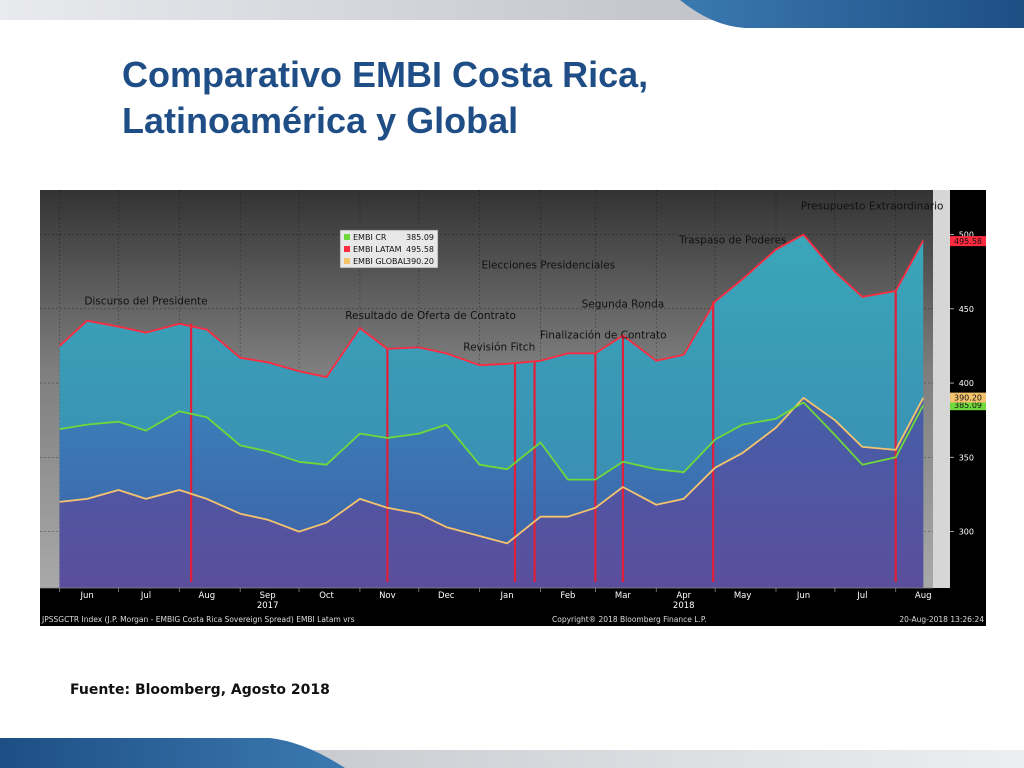 Image resolution: width=1024 pixels, height=768 pixels. I want to click on last-value-label: 385.09, so click(968, 405).